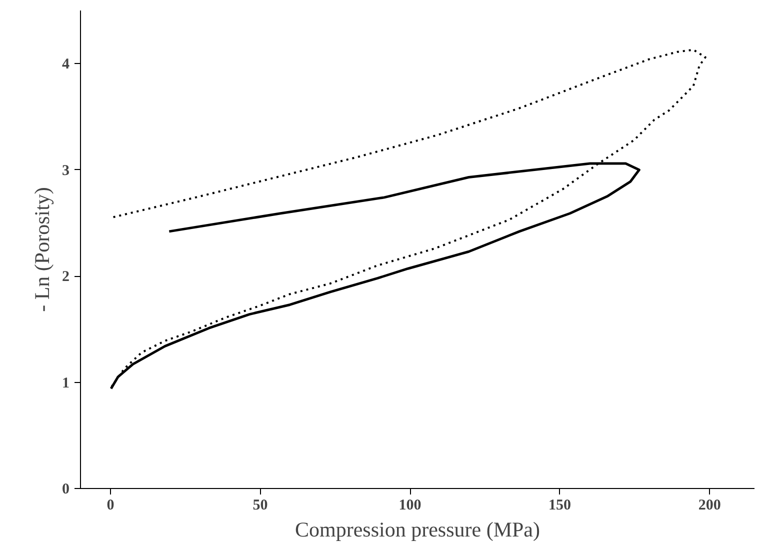  What do you see at coordinates (66, 490) in the screenshot?
I see `y-tick-label: 0` at bounding box center [66, 490].